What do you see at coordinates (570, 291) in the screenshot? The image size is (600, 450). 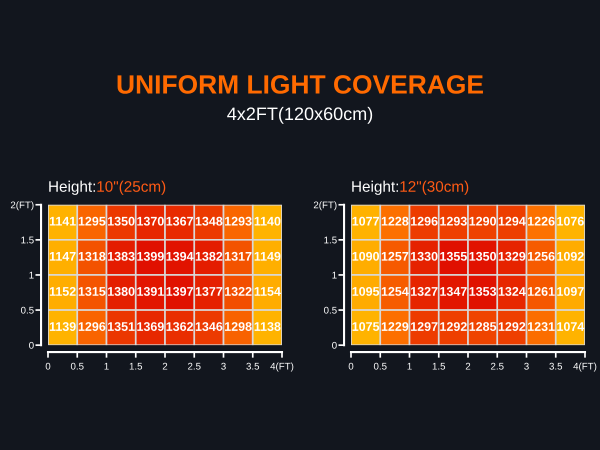 I see `data-label: 1097` at bounding box center [570, 291].